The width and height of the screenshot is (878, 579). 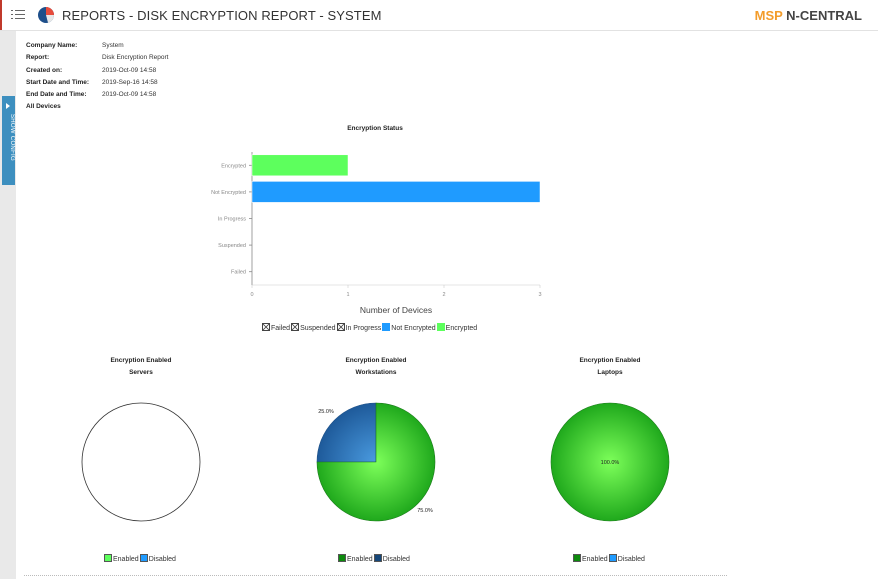 I want to click on pie-title-workstations: Encryption Enabled Workstations, so click(x=376, y=367).